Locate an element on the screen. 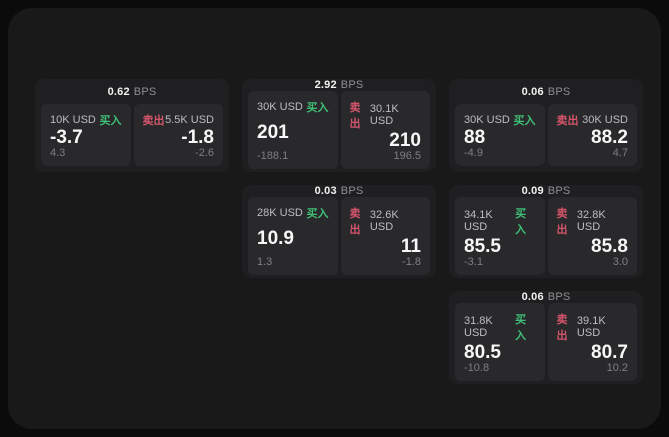 This screenshot has width=669, height=437. sell-amount: 30.1K USD is located at coordinates (384, 115).